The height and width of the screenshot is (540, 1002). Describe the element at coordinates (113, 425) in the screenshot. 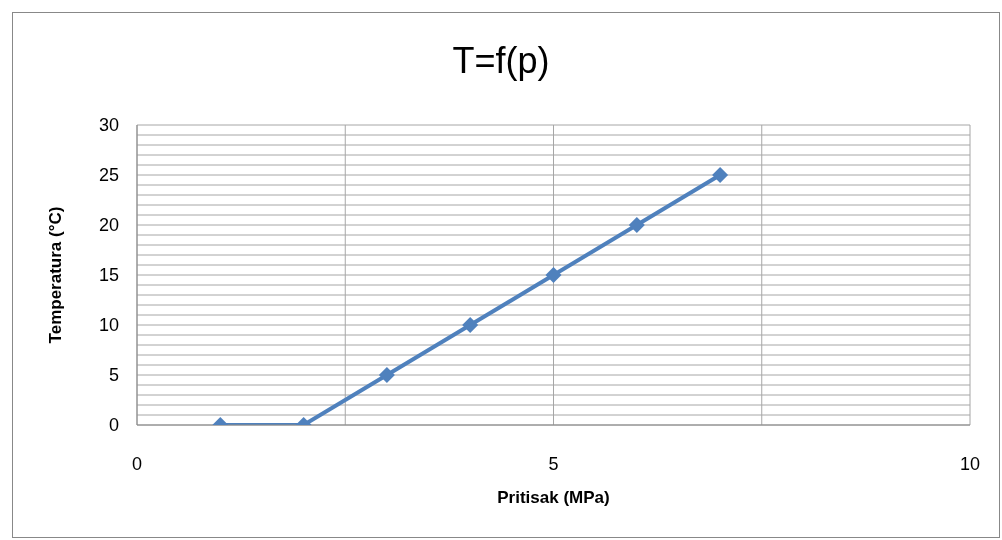

I see `y-tick-label: 0` at that location.